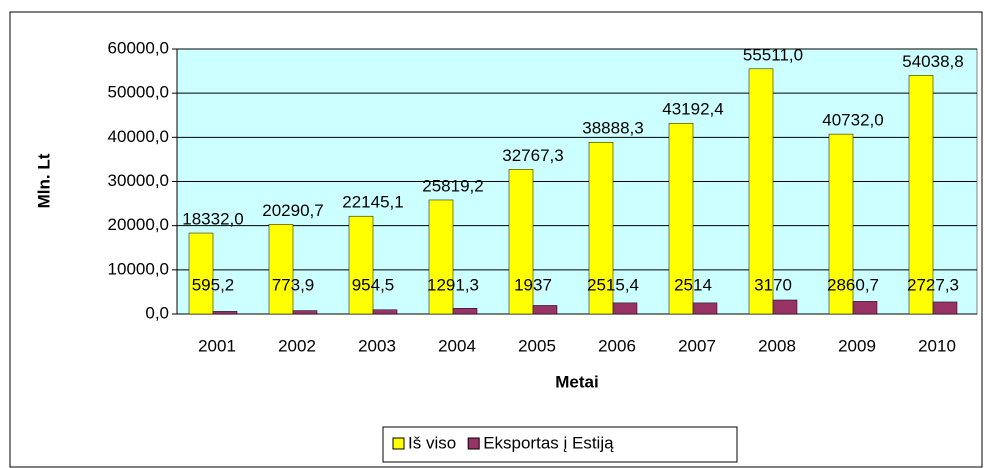  I want to click on y-tick-label: 20000,0, so click(138, 224).